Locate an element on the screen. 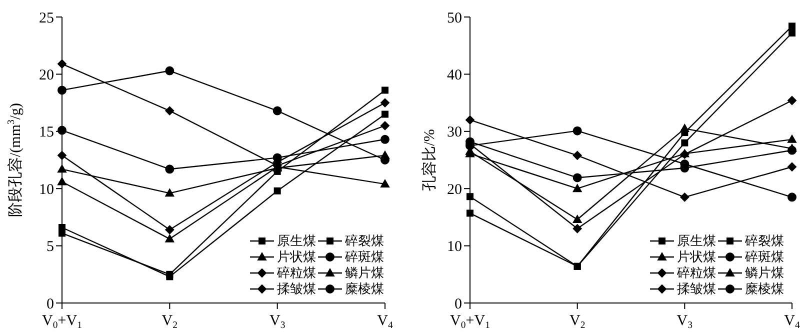 The image size is (800, 334). y-tick-label: 5 is located at coordinates (50, 247).